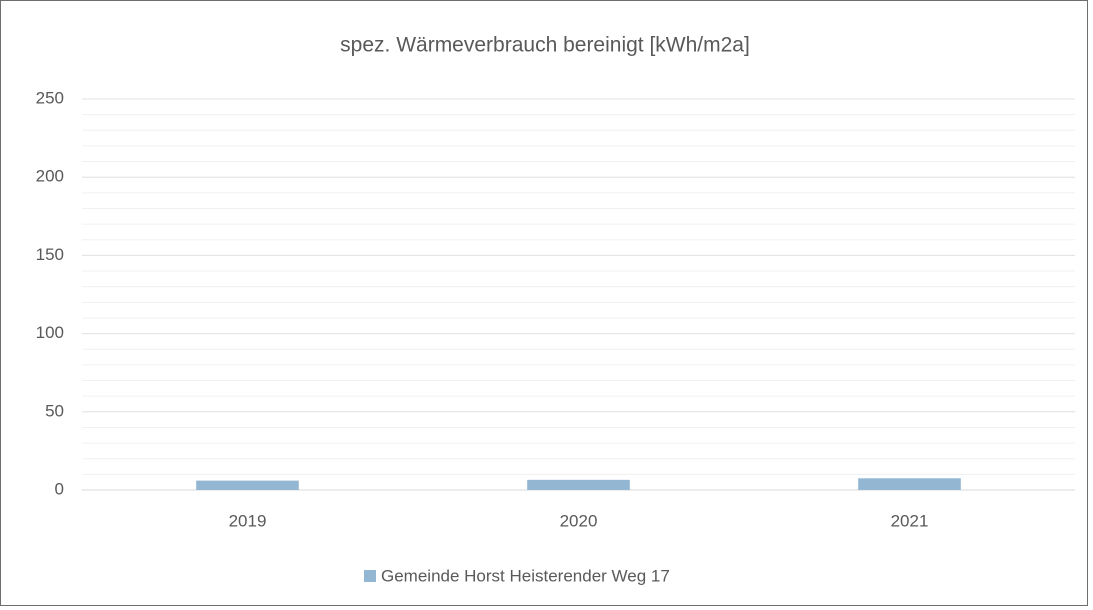  I want to click on x-tick-label: 2020, so click(579, 520).